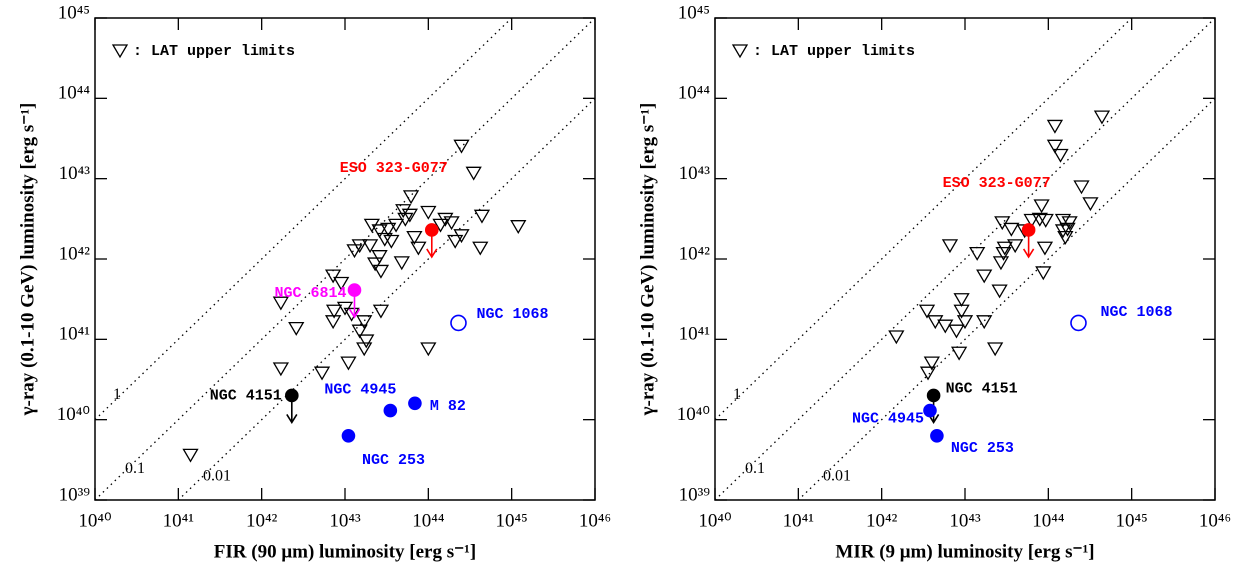  I want to click on x-axis-label: FIR (90 μm) luminosity [erg s⁻¹], so click(345, 551).